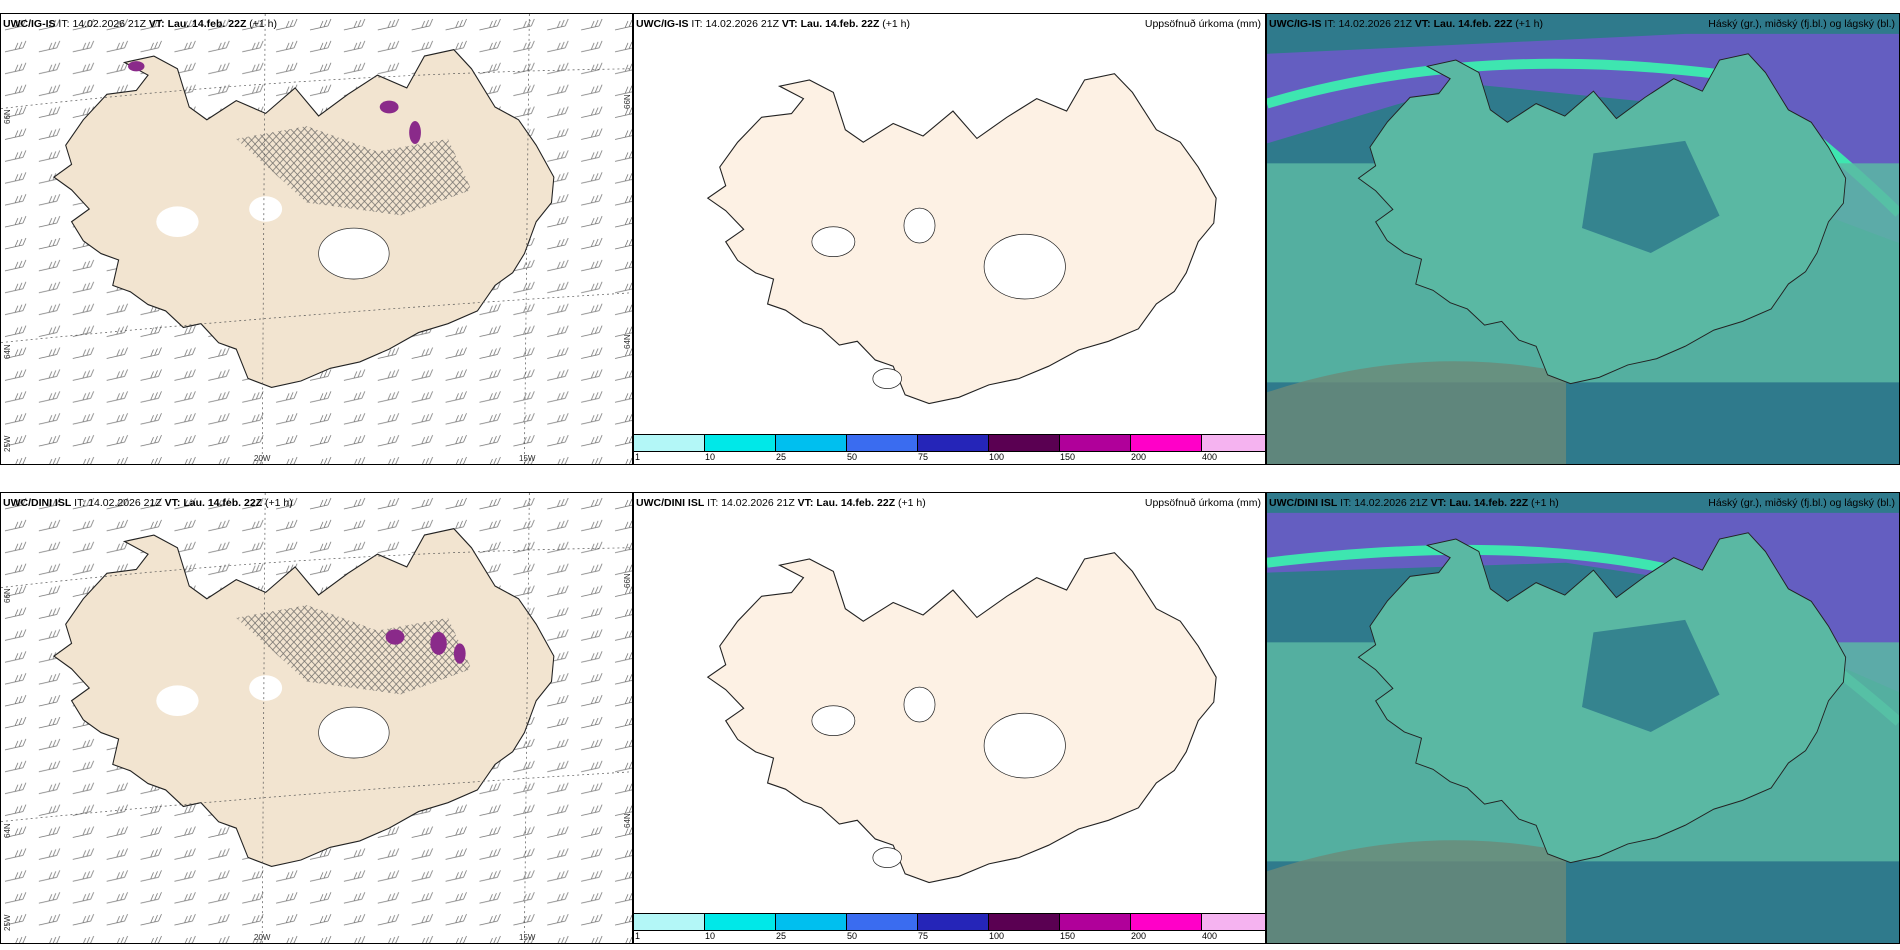  What do you see at coordinates (1202, 24) in the screenshot?
I see `field-title: Uppsöfnuð úrkoma (mm)` at bounding box center [1202, 24].